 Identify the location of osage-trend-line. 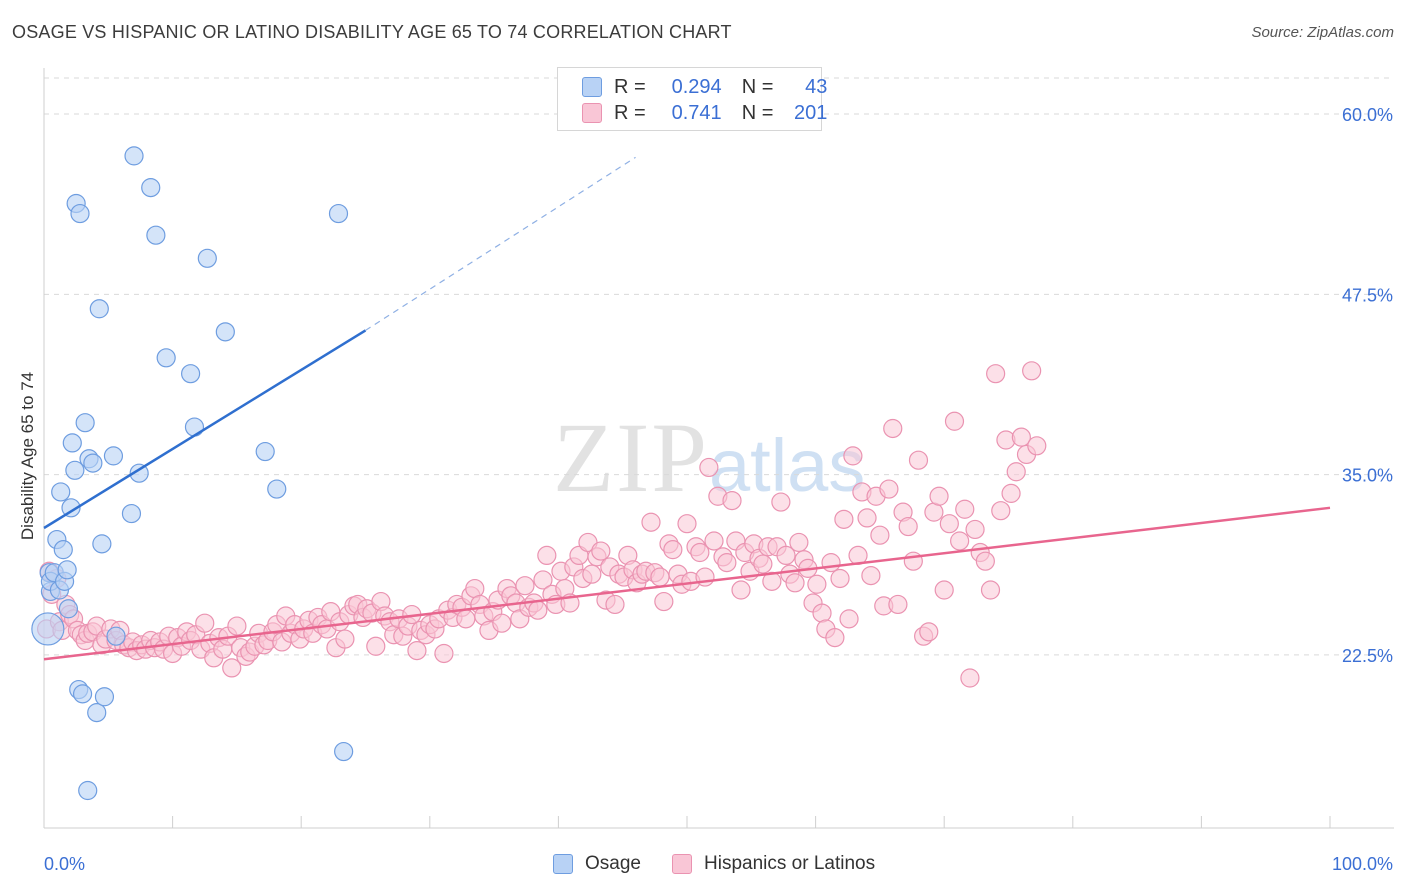
(205, 429).